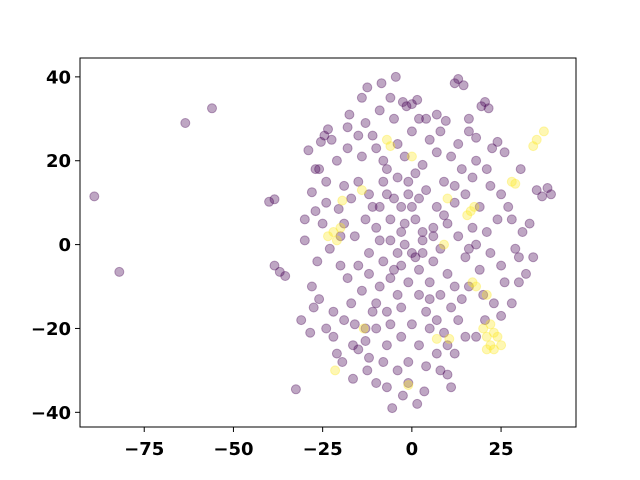 This screenshot has height=480, width=640. What do you see at coordinates (233, 449) in the screenshot?
I see `x-tick-label: −50` at bounding box center [233, 449].